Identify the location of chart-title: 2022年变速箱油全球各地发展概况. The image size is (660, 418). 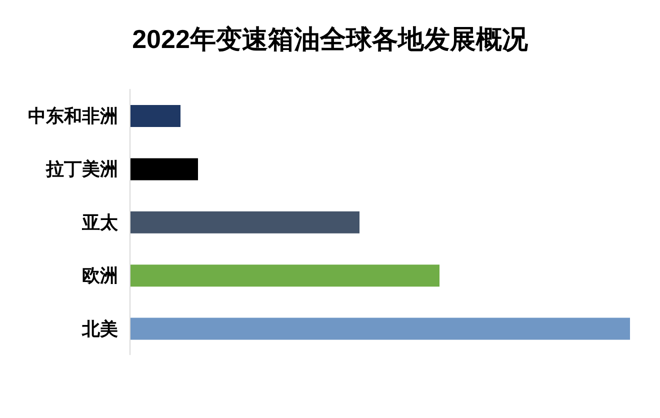
(330, 39).